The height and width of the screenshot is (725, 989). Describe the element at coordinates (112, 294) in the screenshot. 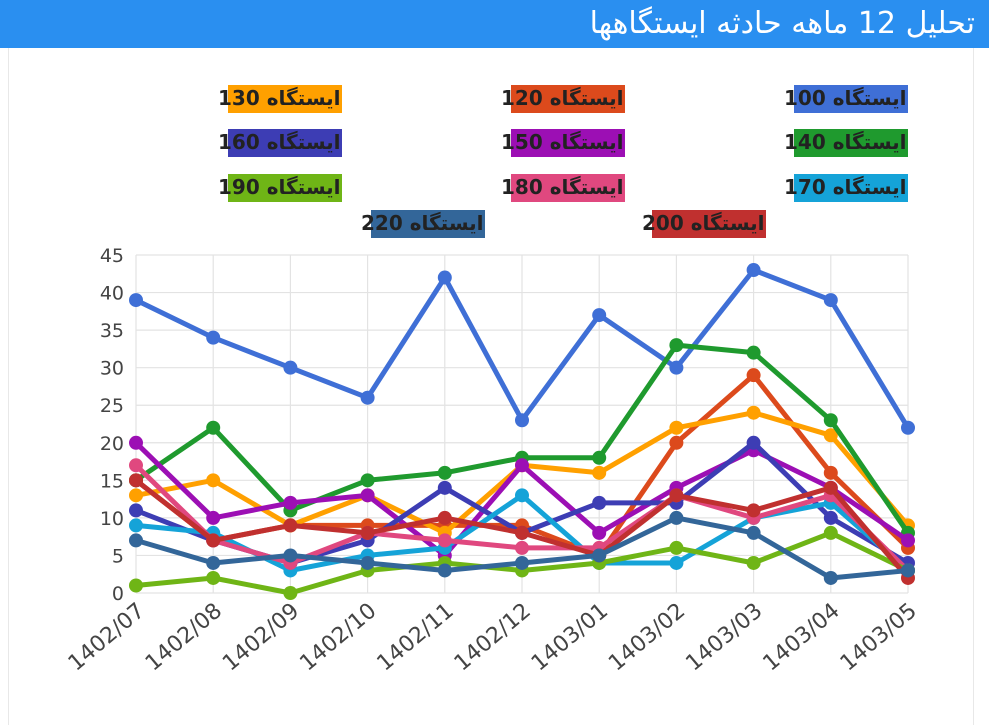

I see `y-tick-label: 40` at that location.